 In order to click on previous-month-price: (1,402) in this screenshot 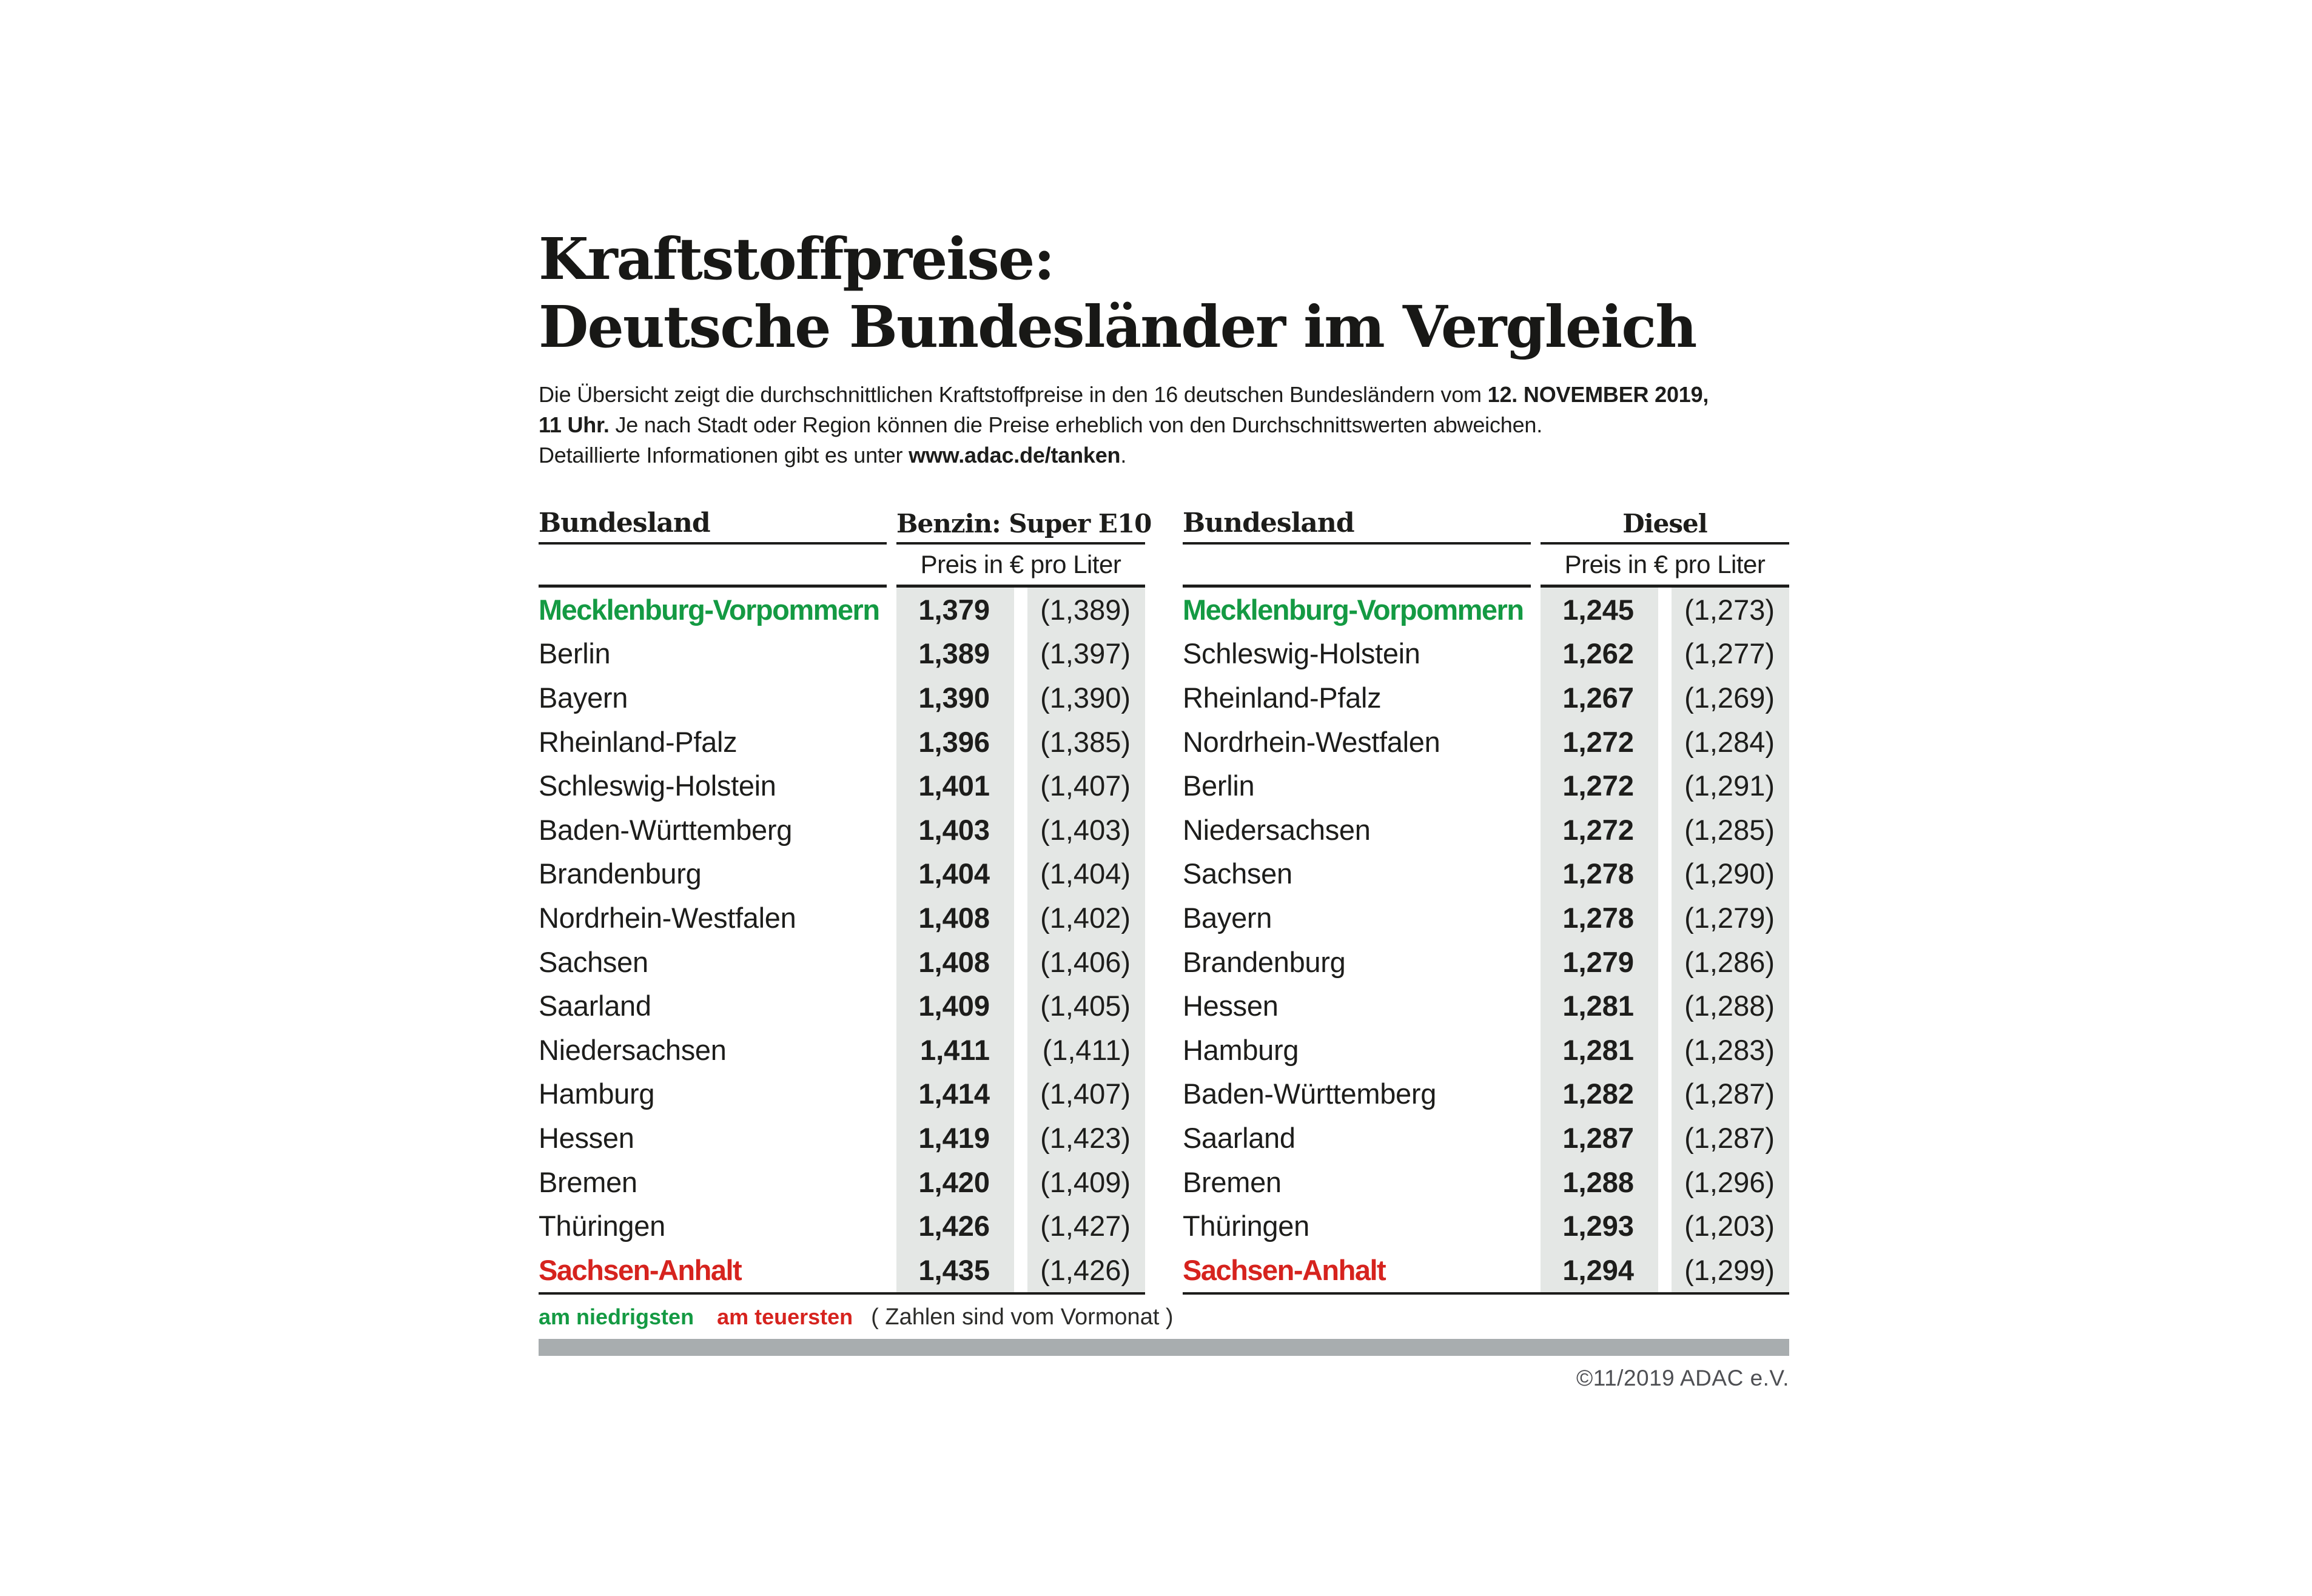, I will do `click(1086, 918)`.